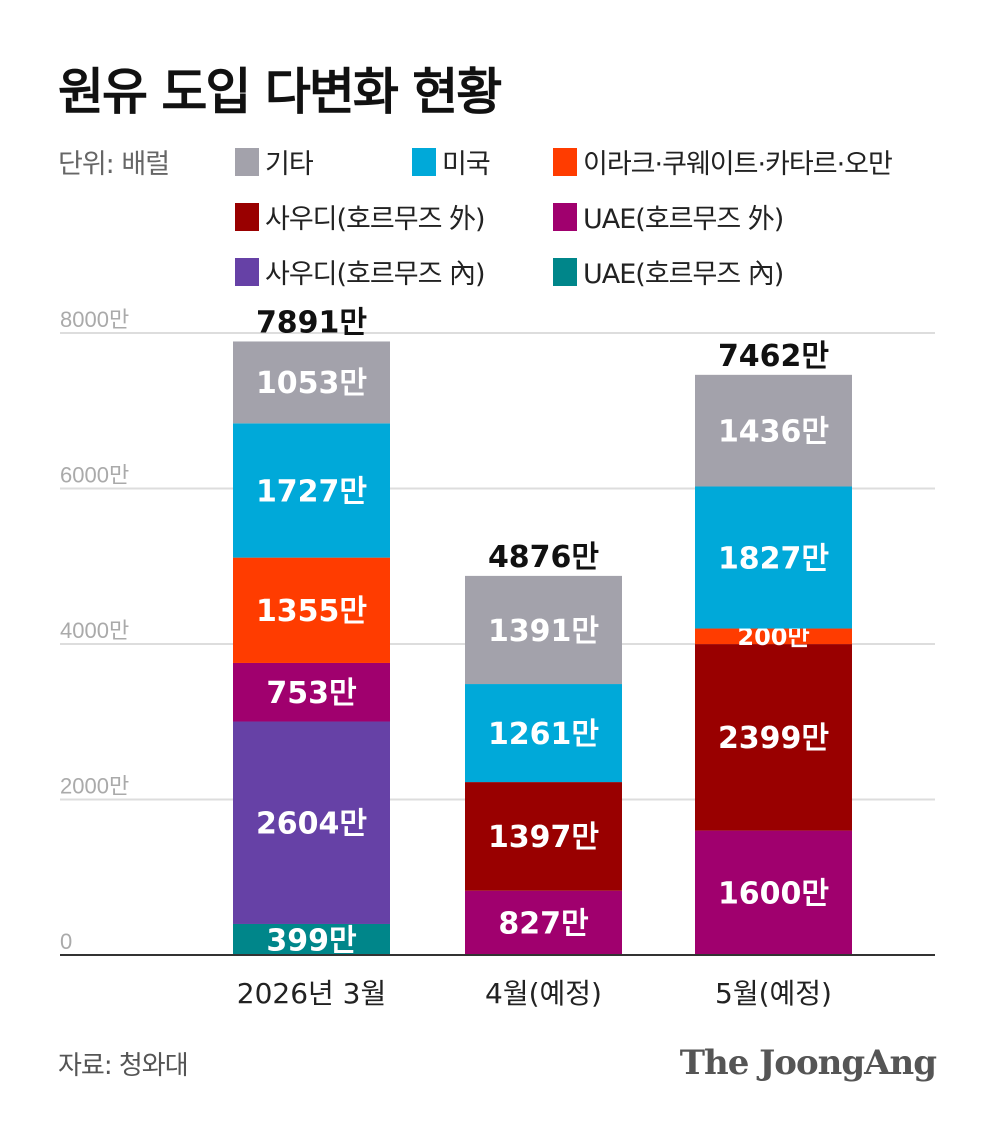  I want to click on source-label: 자료: 청와대, so click(123, 1066).